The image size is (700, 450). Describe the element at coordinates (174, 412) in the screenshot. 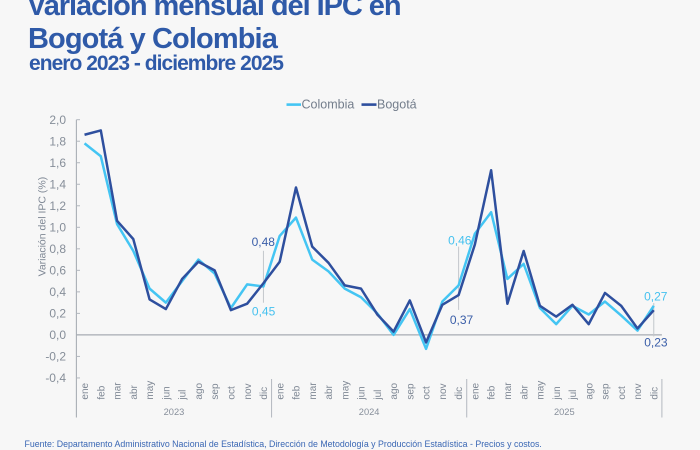

I see `svg-text: 2023` at that location.